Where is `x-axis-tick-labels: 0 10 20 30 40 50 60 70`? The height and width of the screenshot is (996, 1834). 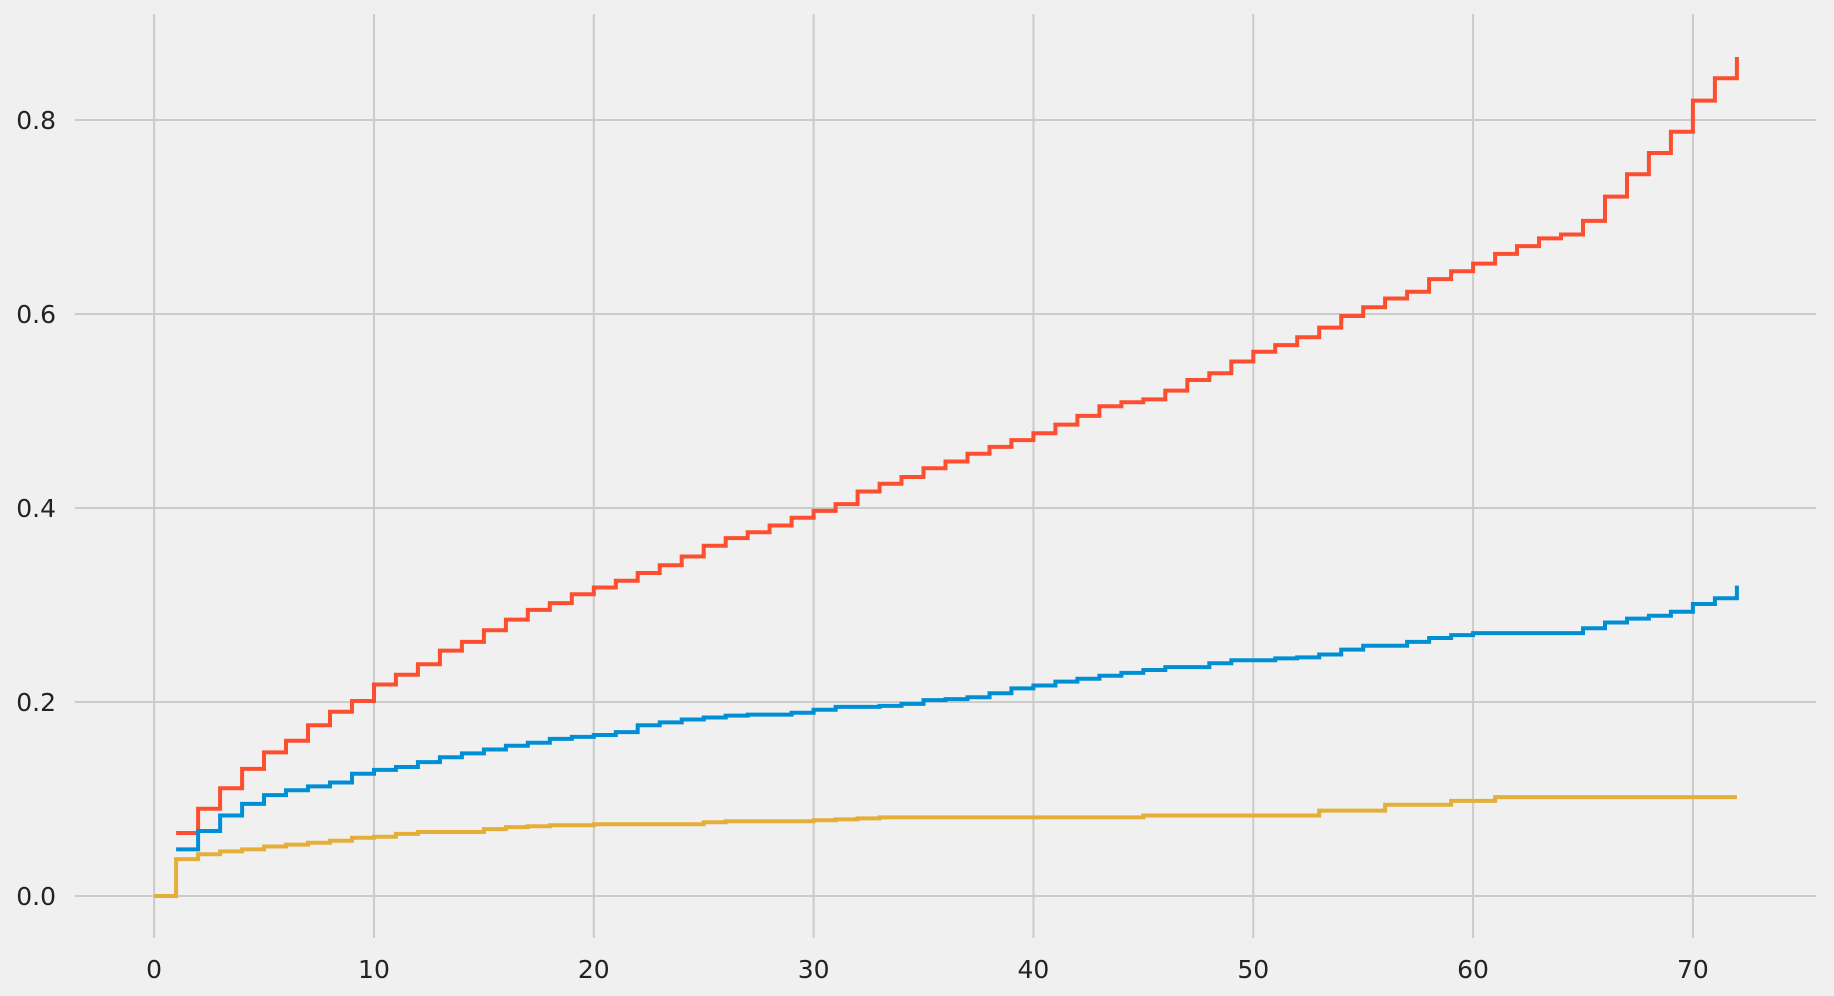 x-axis-tick-labels: 0 10 20 30 40 50 60 70 is located at coordinates (927, 969).